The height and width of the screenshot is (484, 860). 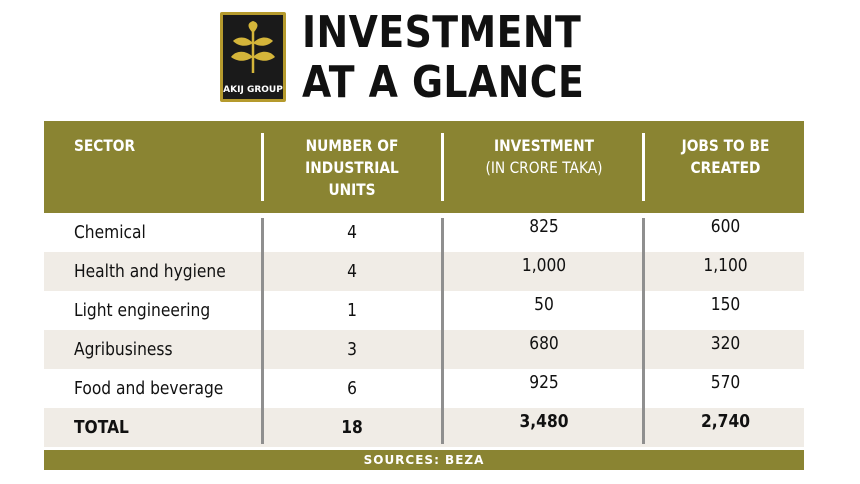 I want to click on sector-cell: Light engineering, so click(x=142, y=310).